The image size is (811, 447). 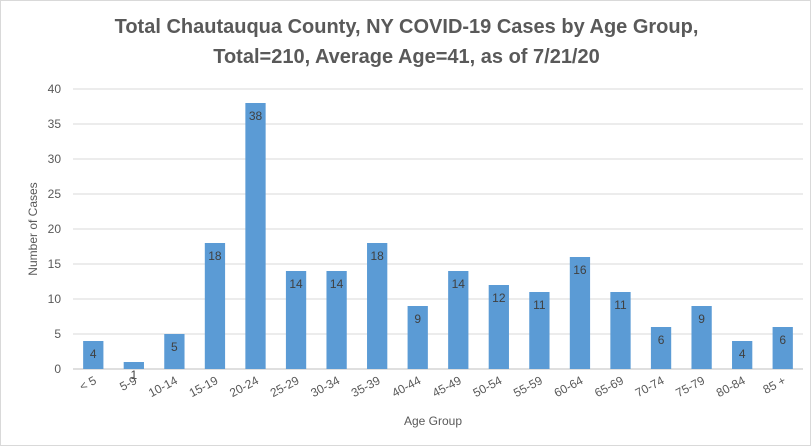 What do you see at coordinates (285, 386) in the screenshot?
I see `x-tick-label: 25-29` at bounding box center [285, 386].